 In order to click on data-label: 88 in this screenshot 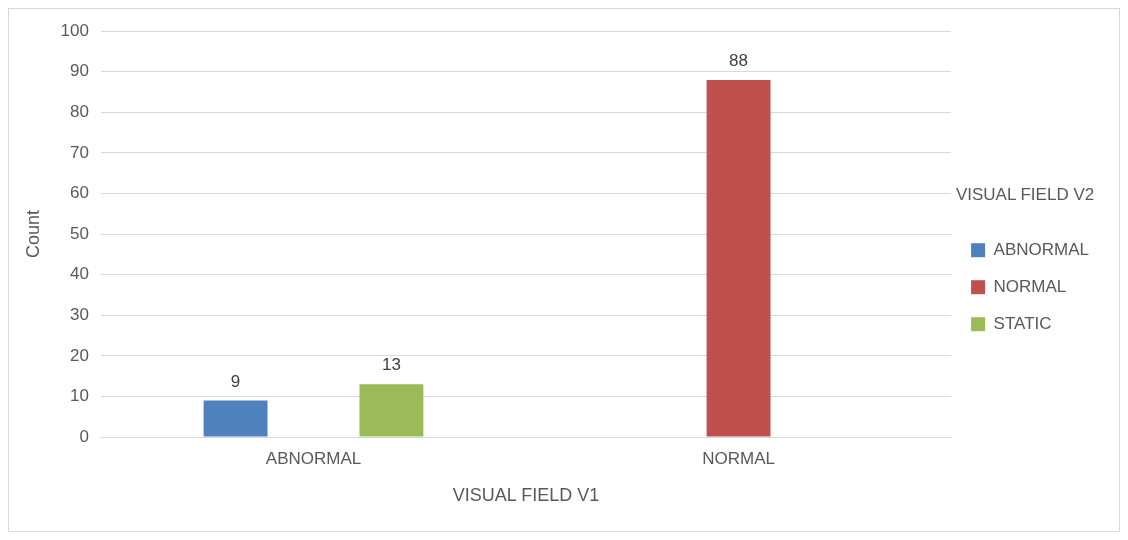, I will do `click(739, 61)`.